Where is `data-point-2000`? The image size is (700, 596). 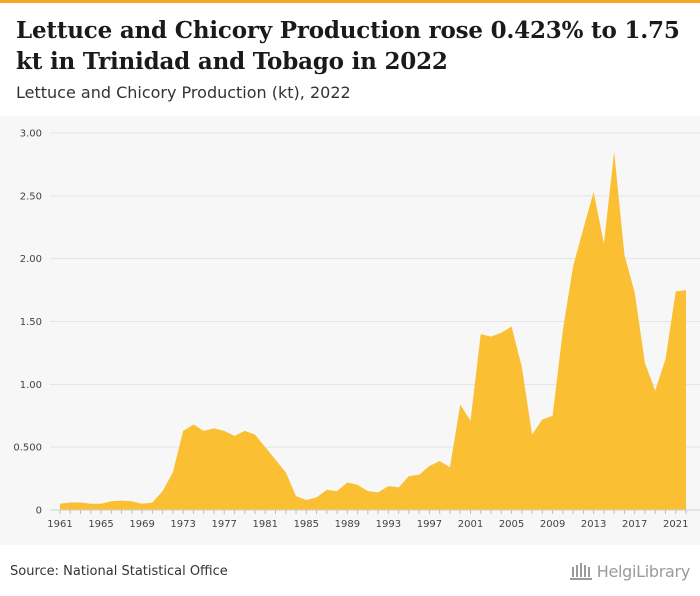
data-point-2000 is located at coordinates (460, 404).